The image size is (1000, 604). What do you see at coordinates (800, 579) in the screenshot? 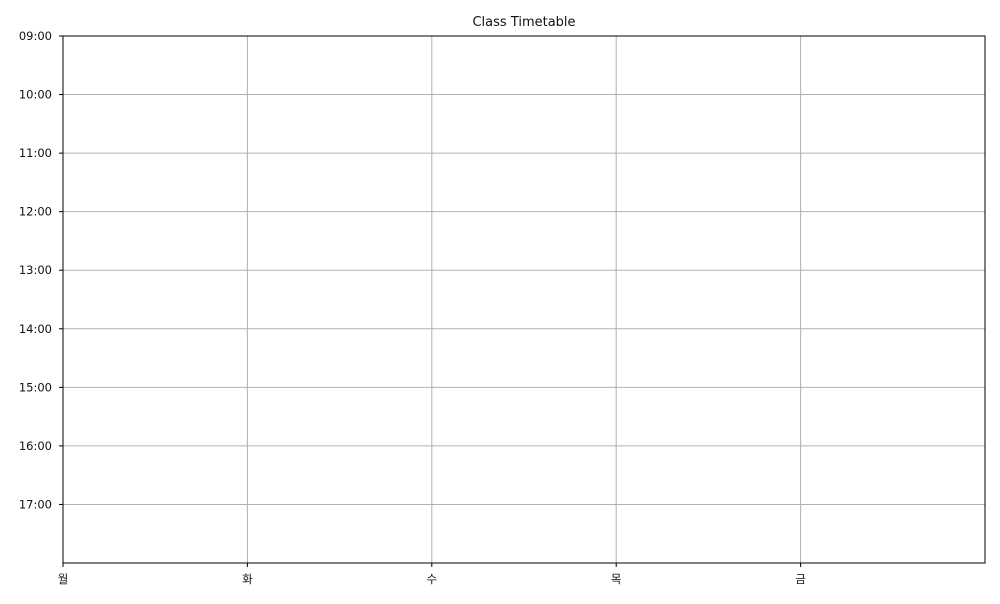
I see `day-tick-label: 금` at bounding box center [800, 579].